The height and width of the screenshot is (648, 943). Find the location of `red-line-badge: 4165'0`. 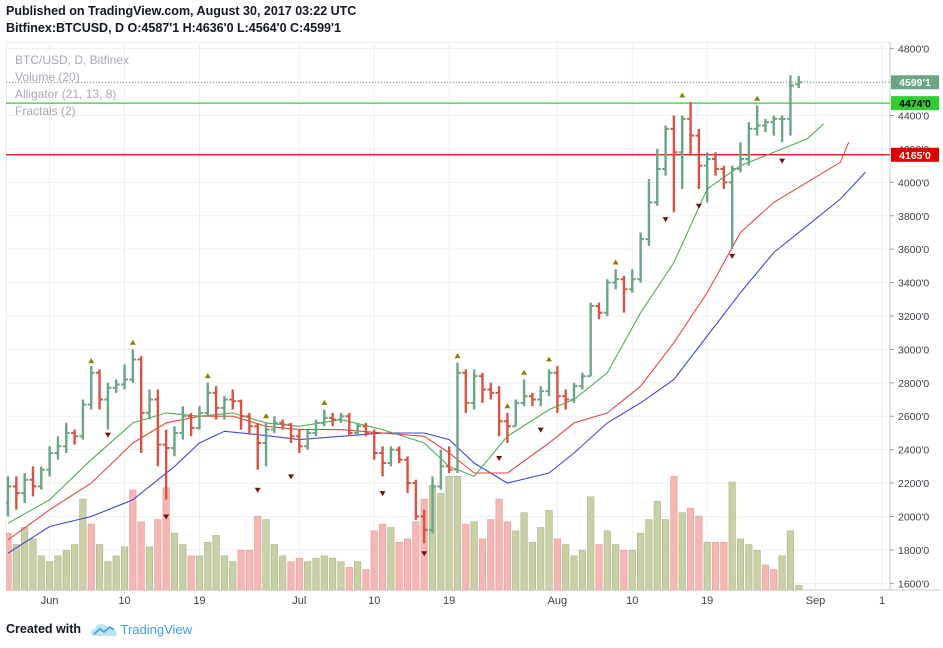

red-line-badge: 4165'0 is located at coordinates (915, 154).